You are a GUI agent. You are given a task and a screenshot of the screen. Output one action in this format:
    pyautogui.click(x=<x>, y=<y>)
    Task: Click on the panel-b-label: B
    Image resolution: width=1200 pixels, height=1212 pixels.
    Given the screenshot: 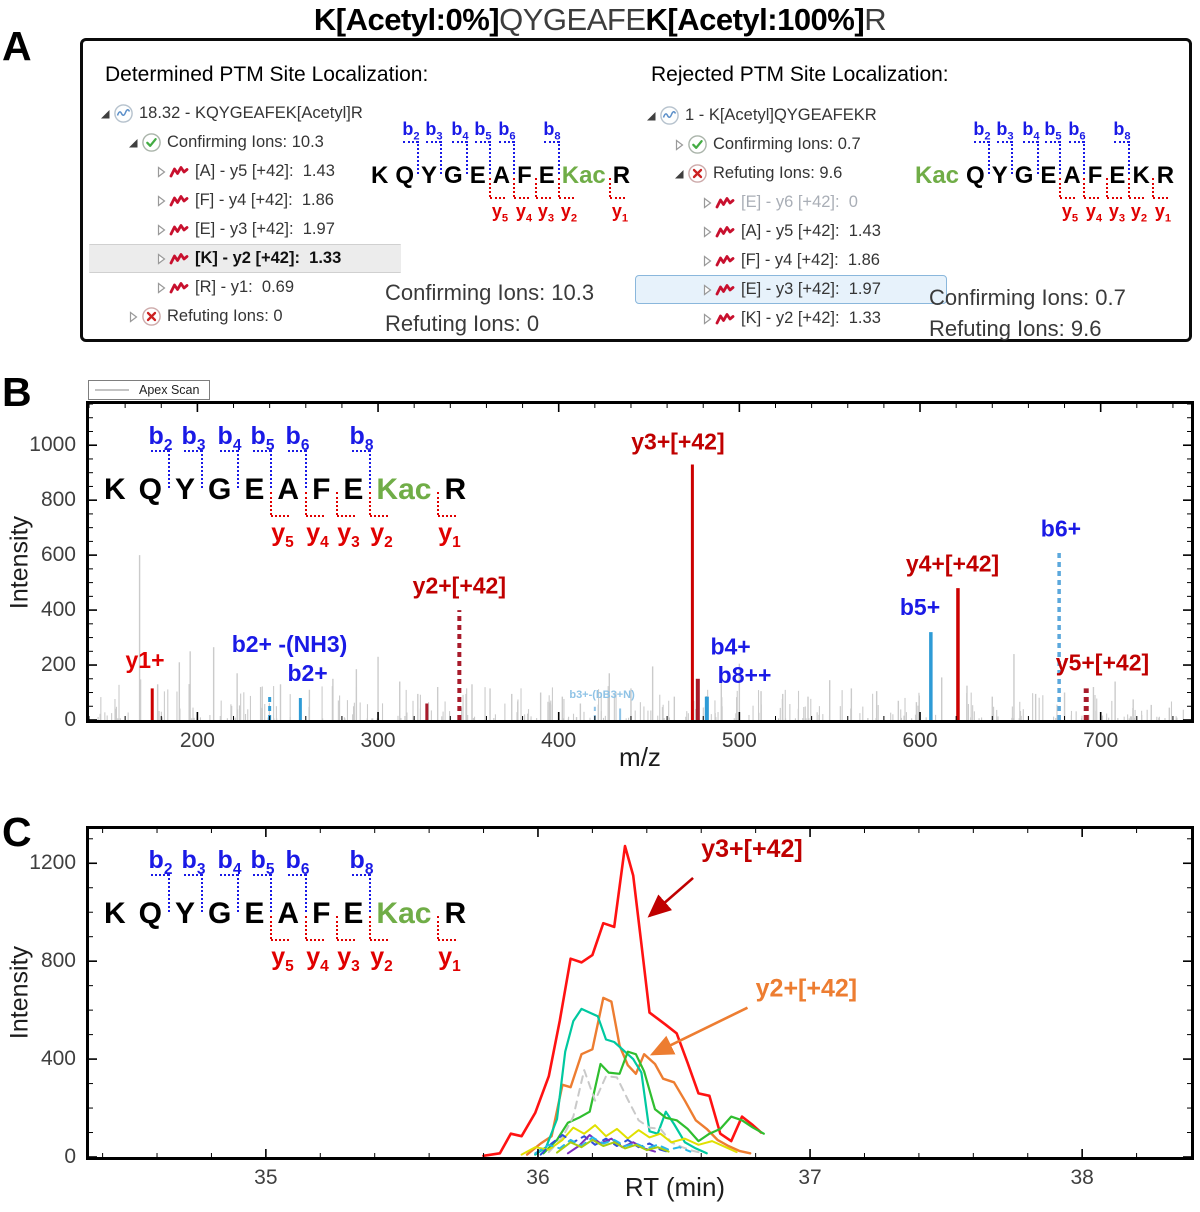 What is the action you would take?
    pyautogui.click(x=17, y=392)
    